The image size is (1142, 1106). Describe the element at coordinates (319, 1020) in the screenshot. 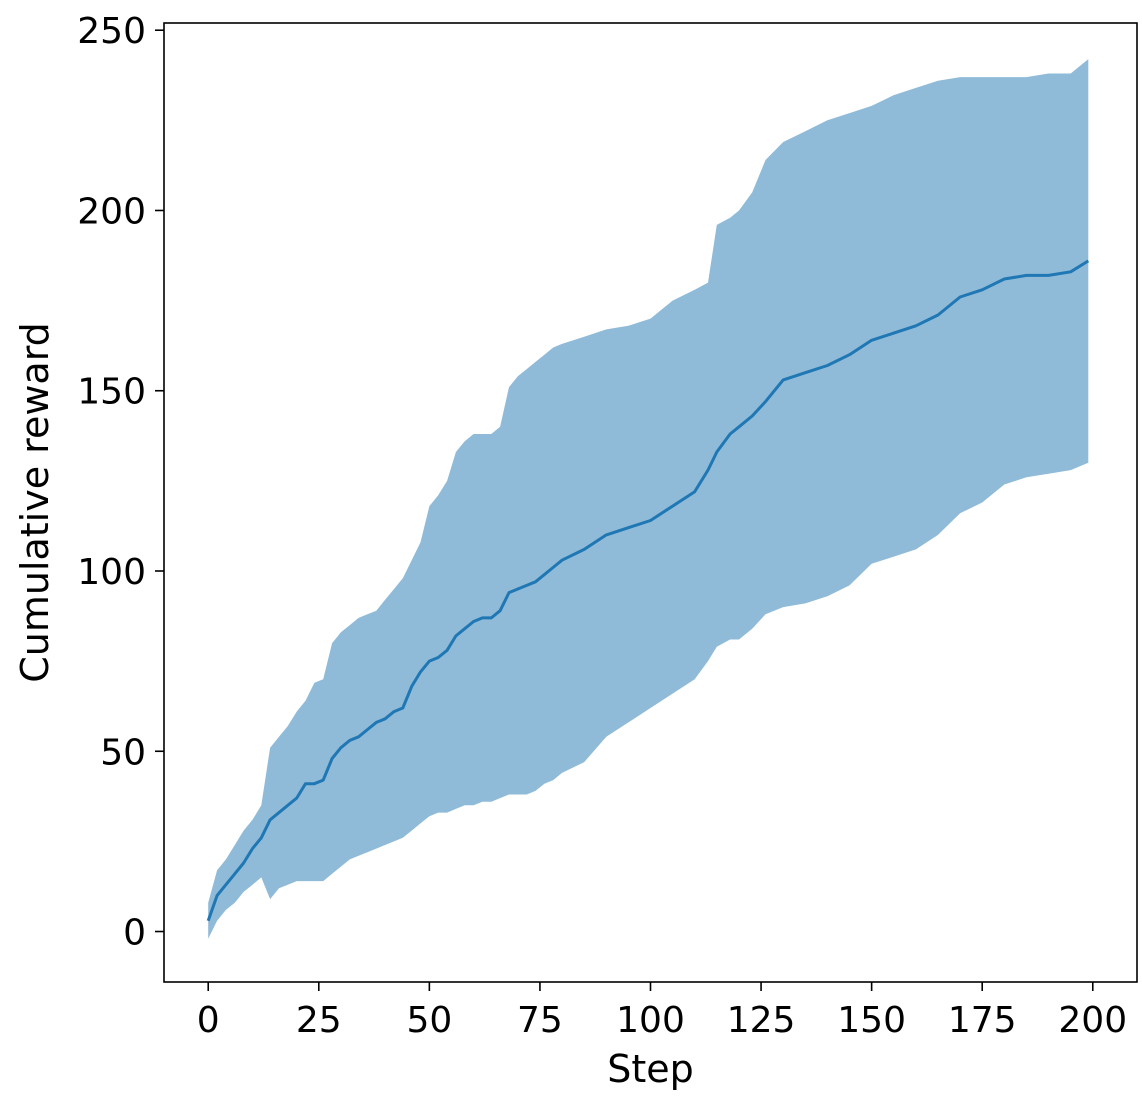

I see `x-tick-label: 25` at that location.